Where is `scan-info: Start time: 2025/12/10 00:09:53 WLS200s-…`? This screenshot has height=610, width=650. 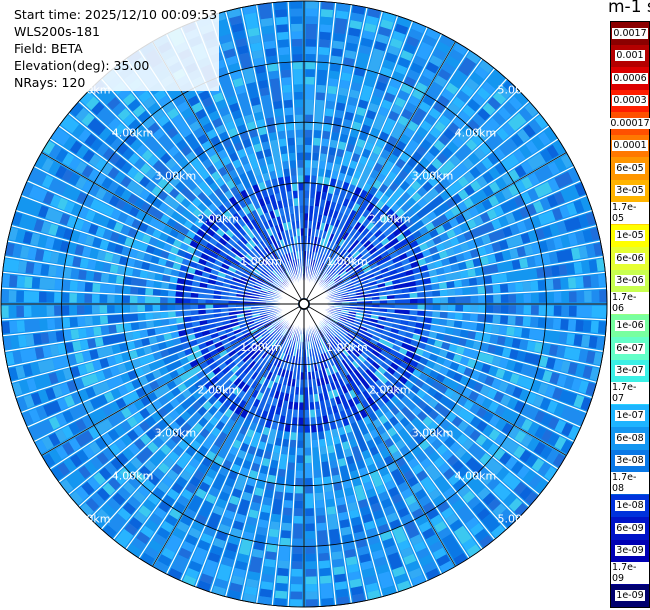 scan-info: Start time: 2025/12/10 00:09:53 WLS200s-… is located at coordinates (116, 48).